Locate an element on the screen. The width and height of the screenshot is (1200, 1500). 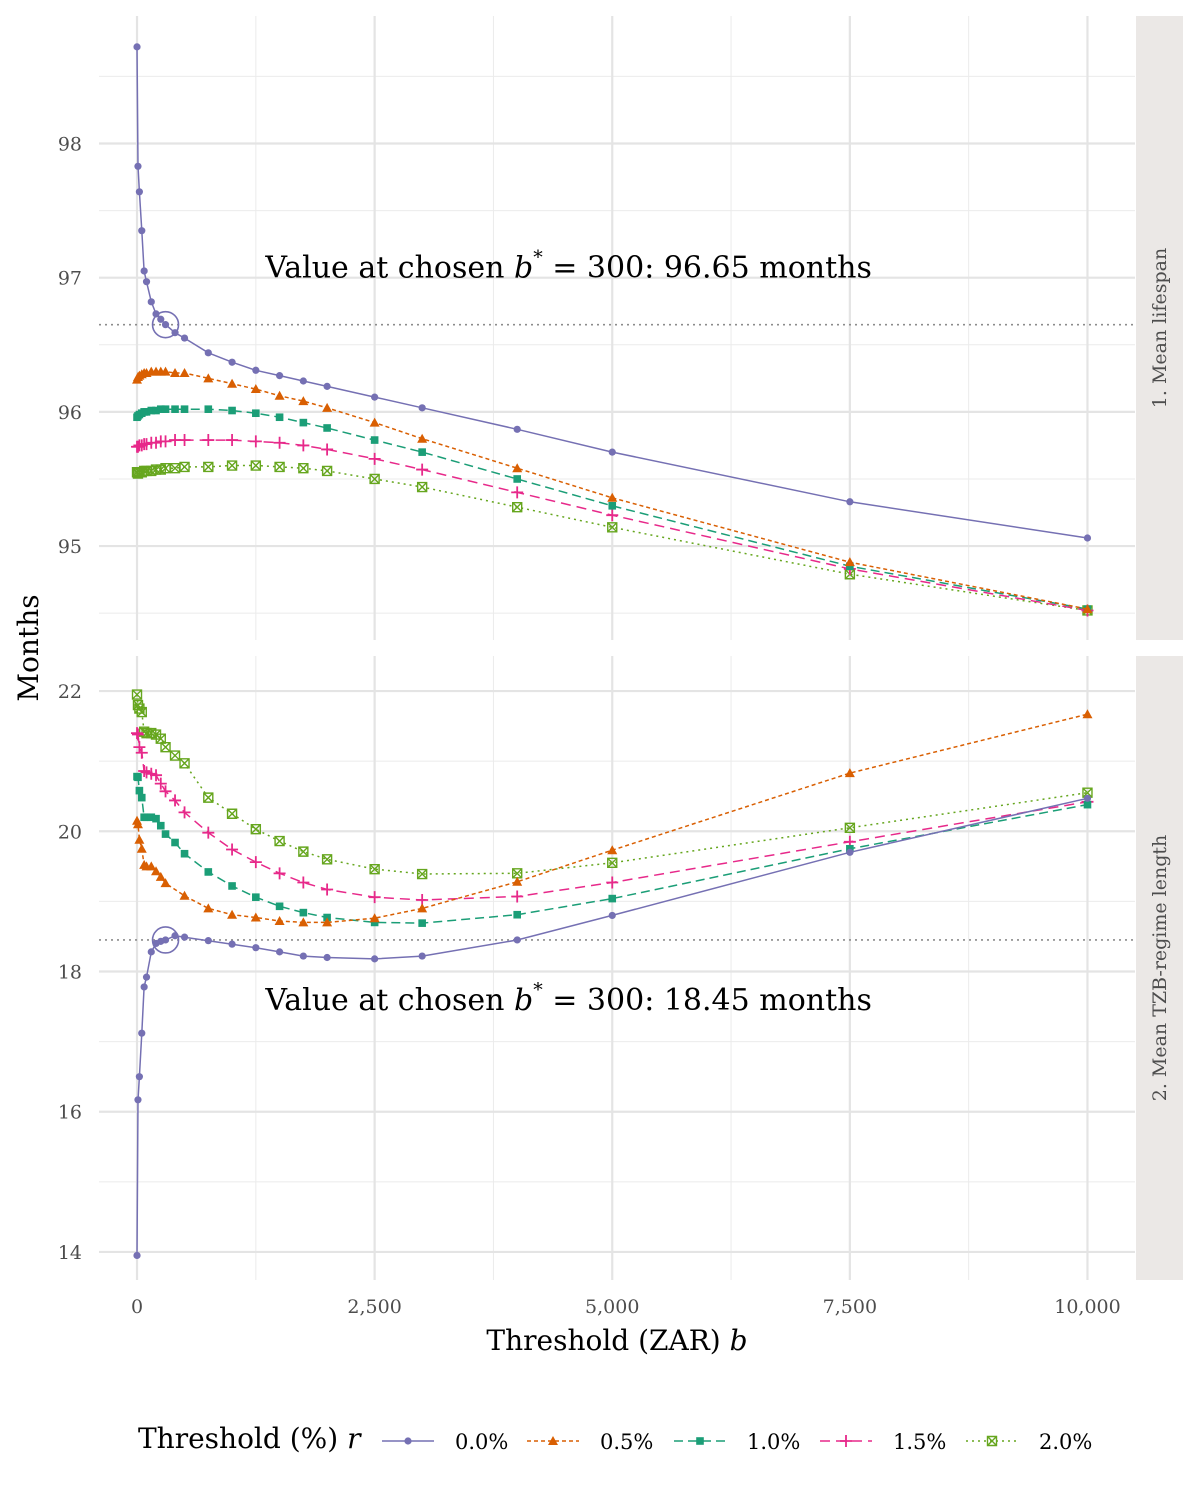
series-1.0% is located at coordinates (612, 509).